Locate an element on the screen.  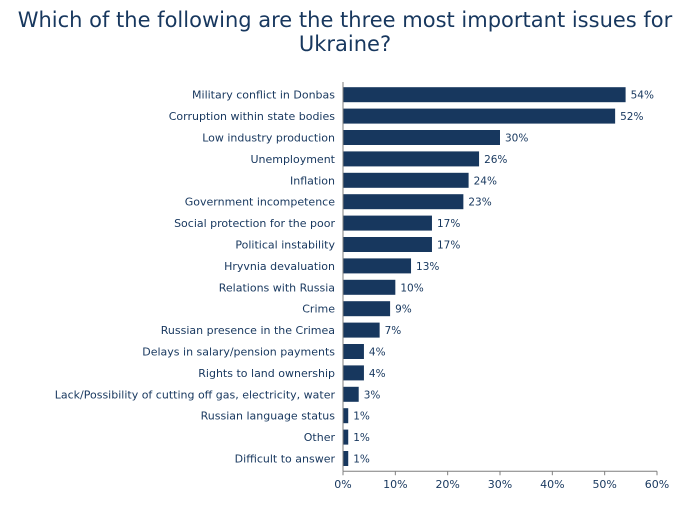
data-label: 13% is located at coordinates (427, 267).